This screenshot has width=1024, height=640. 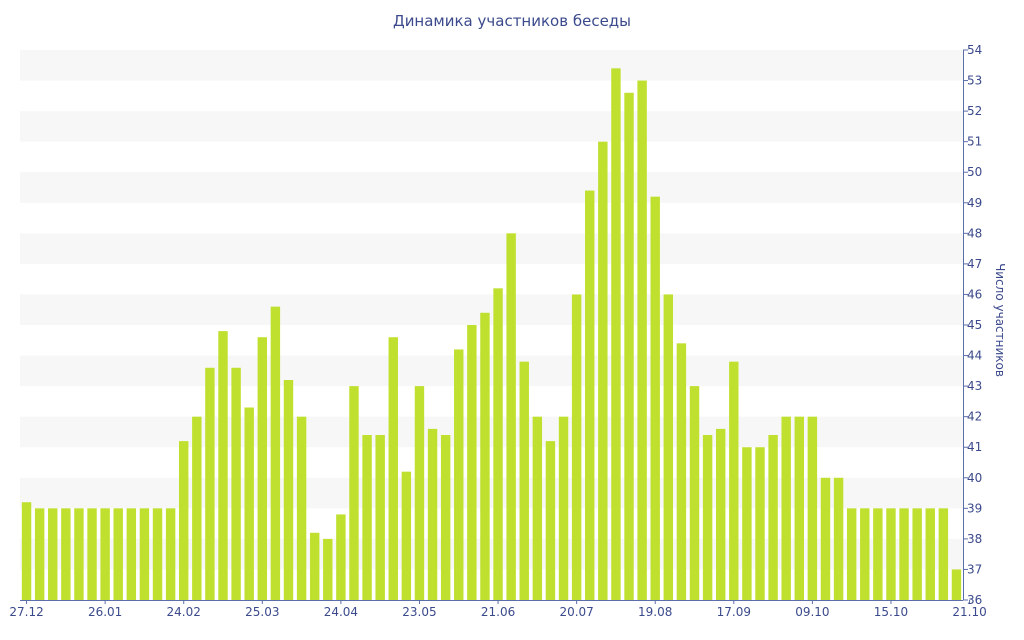 What do you see at coordinates (184, 612) in the screenshot?
I see `x-tick-label: 24.02` at bounding box center [184, 612].